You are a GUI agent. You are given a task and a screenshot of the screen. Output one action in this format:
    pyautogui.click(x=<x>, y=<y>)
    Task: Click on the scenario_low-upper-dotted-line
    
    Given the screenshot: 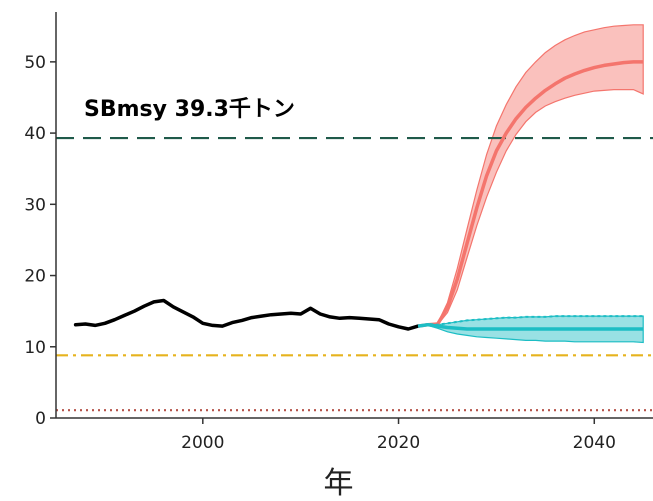 What is the action you would take?
    pyautogui.click(x=530, y=321)
    